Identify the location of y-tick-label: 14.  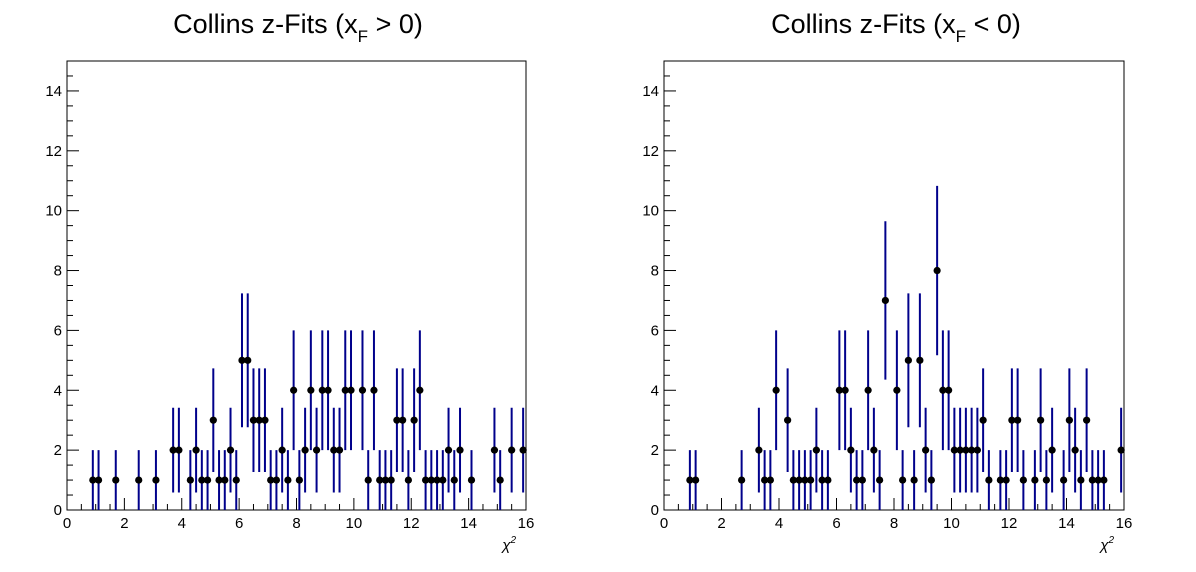
(53, 91).